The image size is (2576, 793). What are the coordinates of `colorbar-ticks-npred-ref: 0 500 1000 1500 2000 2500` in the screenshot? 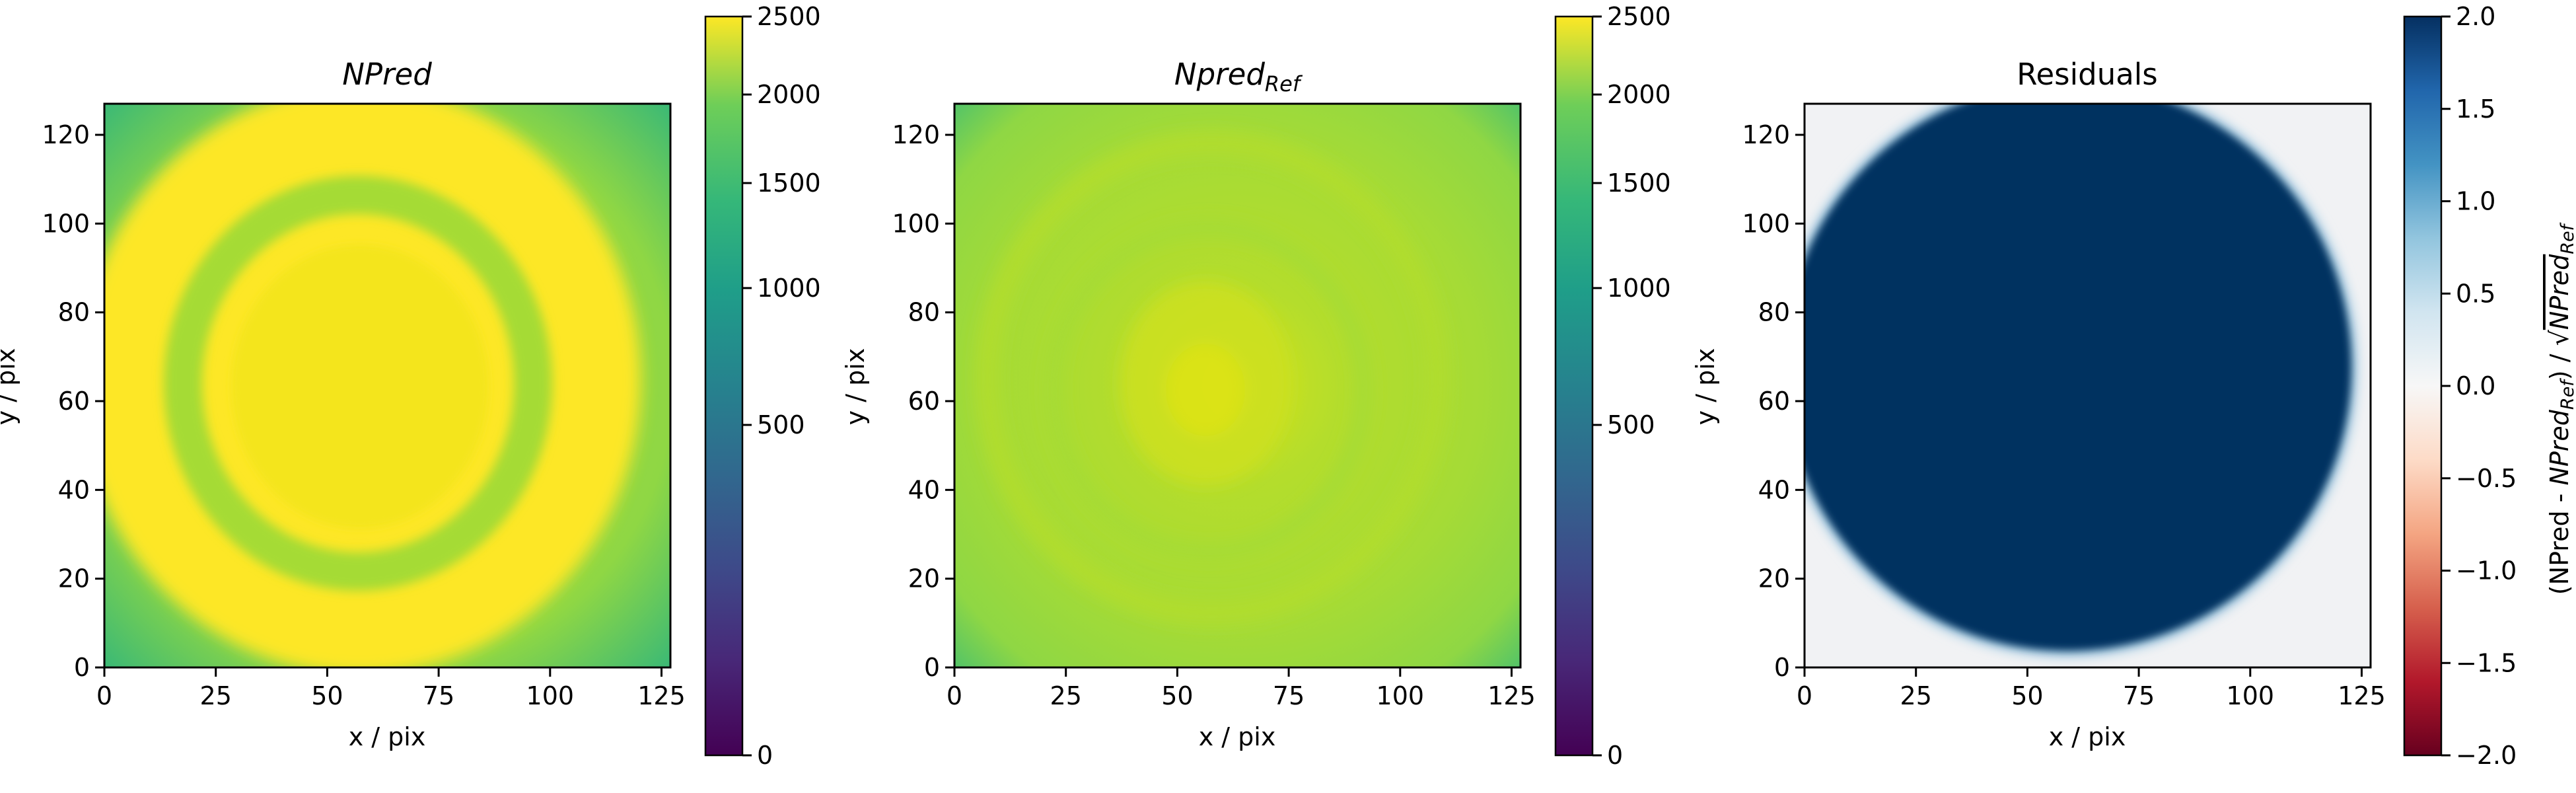 It's located at (1632, 386).